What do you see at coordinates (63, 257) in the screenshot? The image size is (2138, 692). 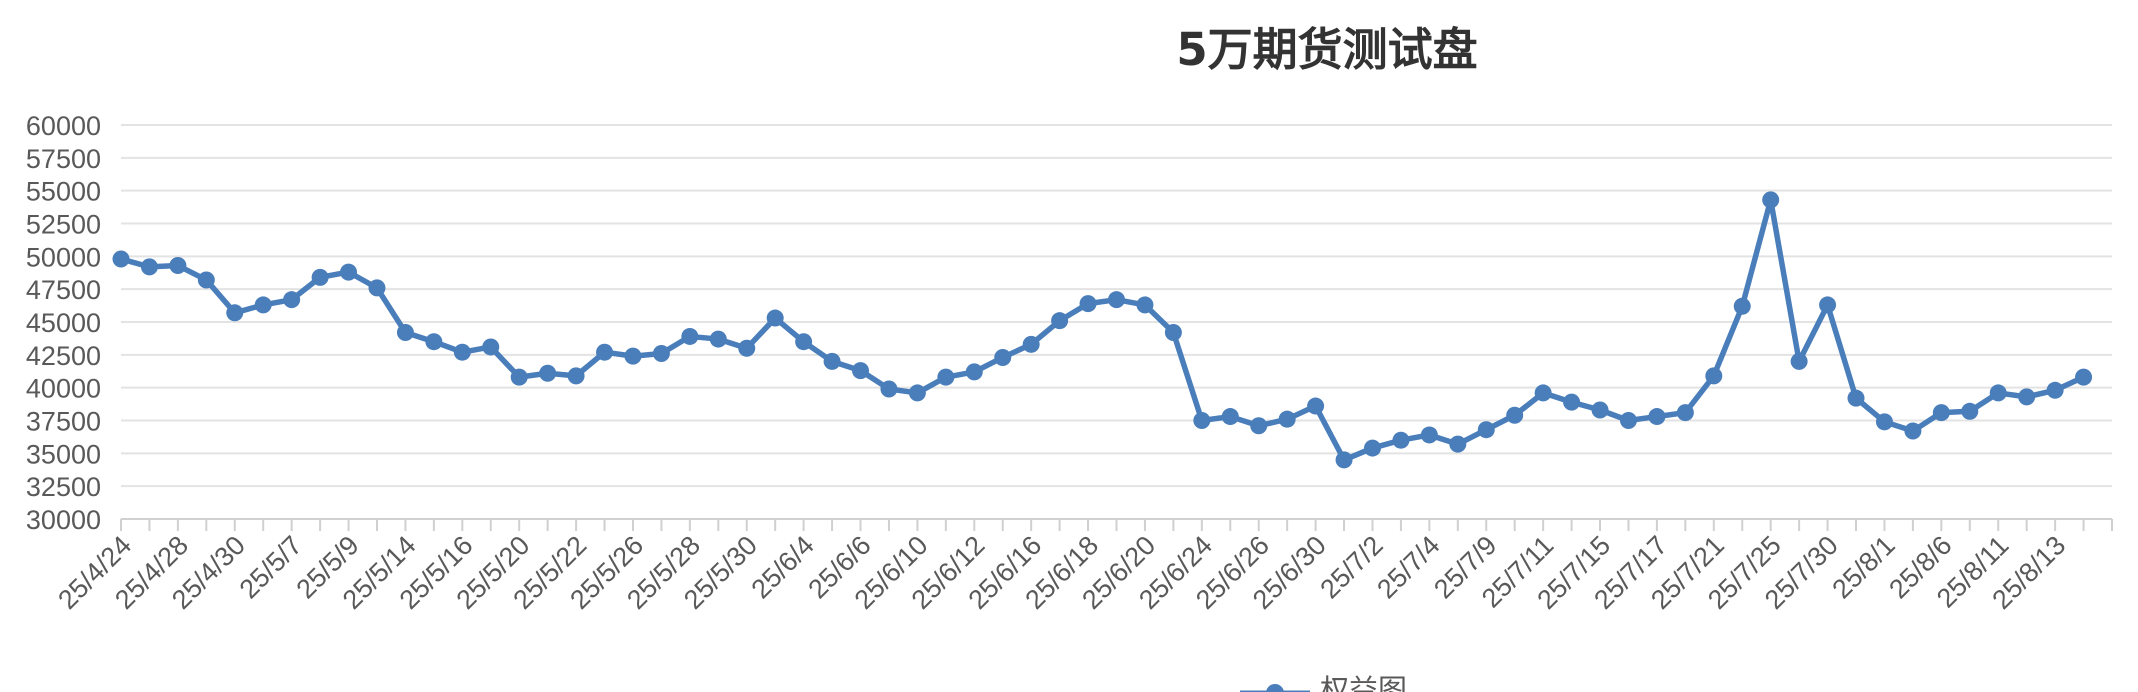 I see `y-tick-label: 50000` at bounding box center [63, 257].